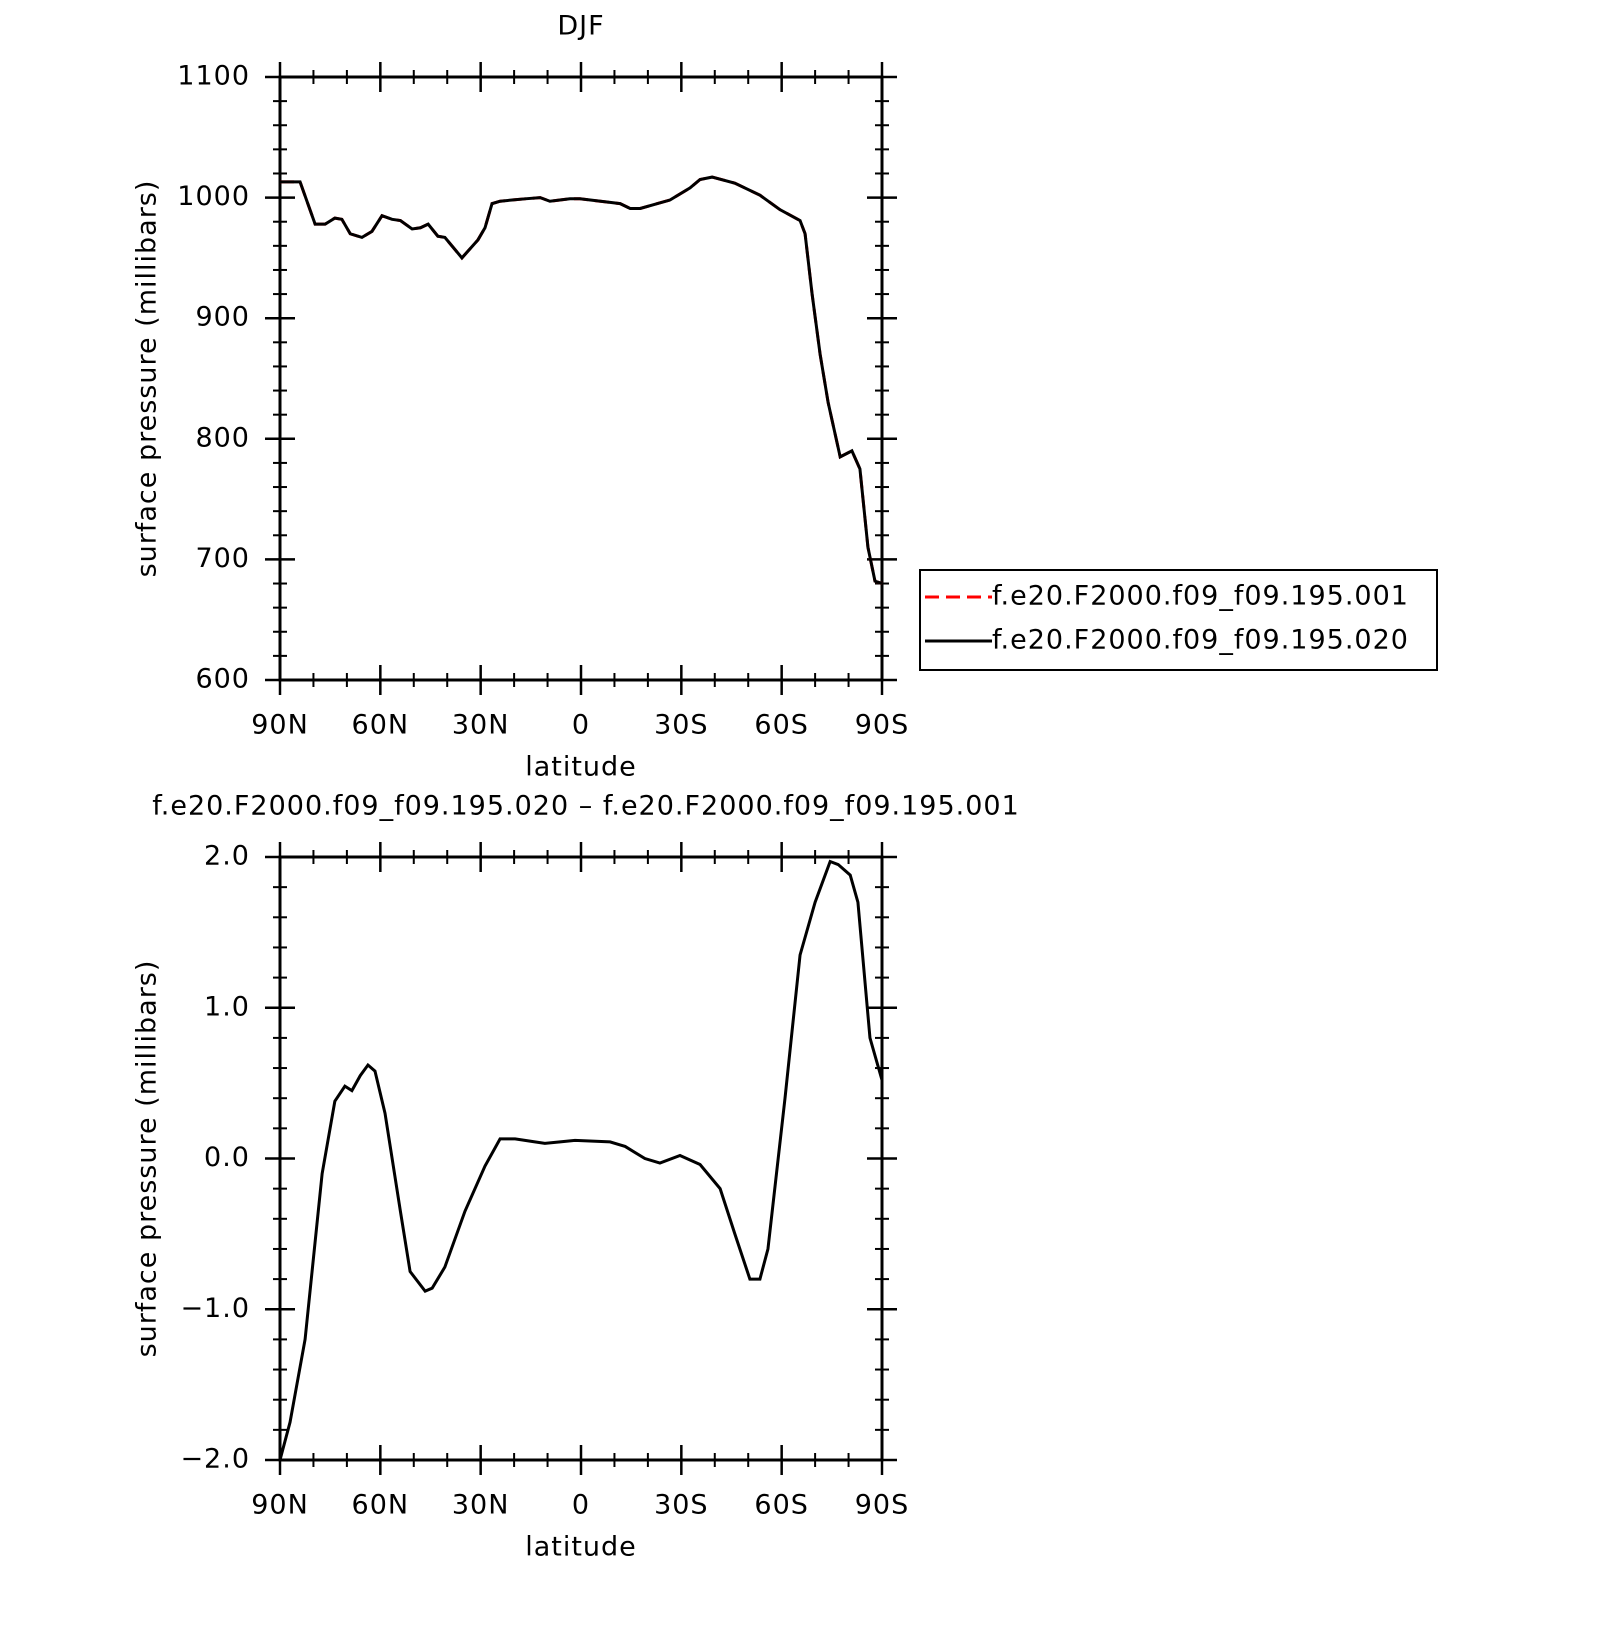 This screenshot has height=1635, width=1605. What do you see at coordinates (1200, 640) in the screenshot?
I see `legend-label: f.e20.F2000.f09_f09.195.020` at bounding box center [1200, 640].